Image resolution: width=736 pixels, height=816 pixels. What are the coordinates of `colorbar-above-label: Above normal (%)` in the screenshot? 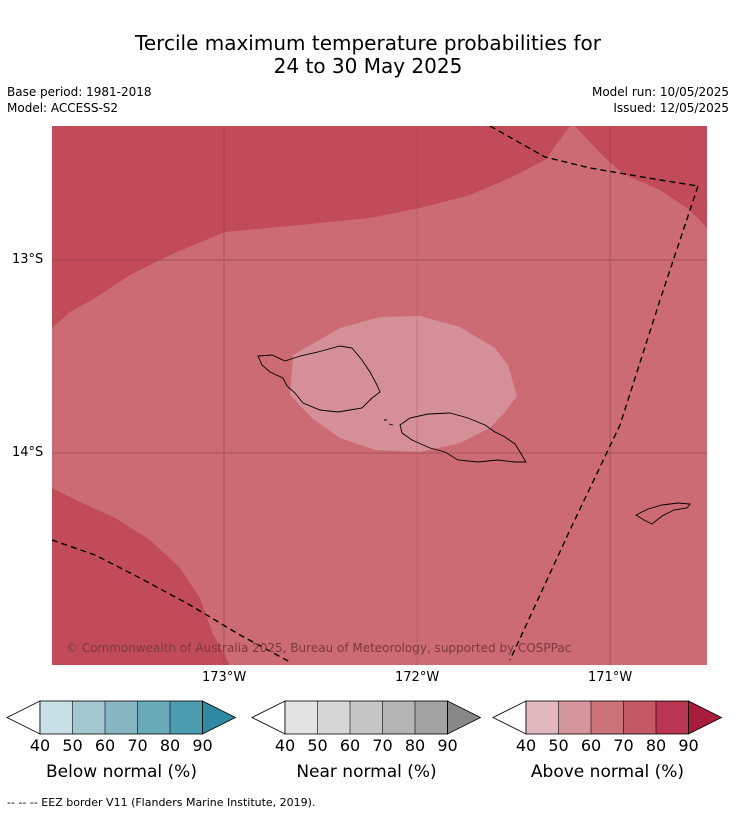 It's located at (607, 772).